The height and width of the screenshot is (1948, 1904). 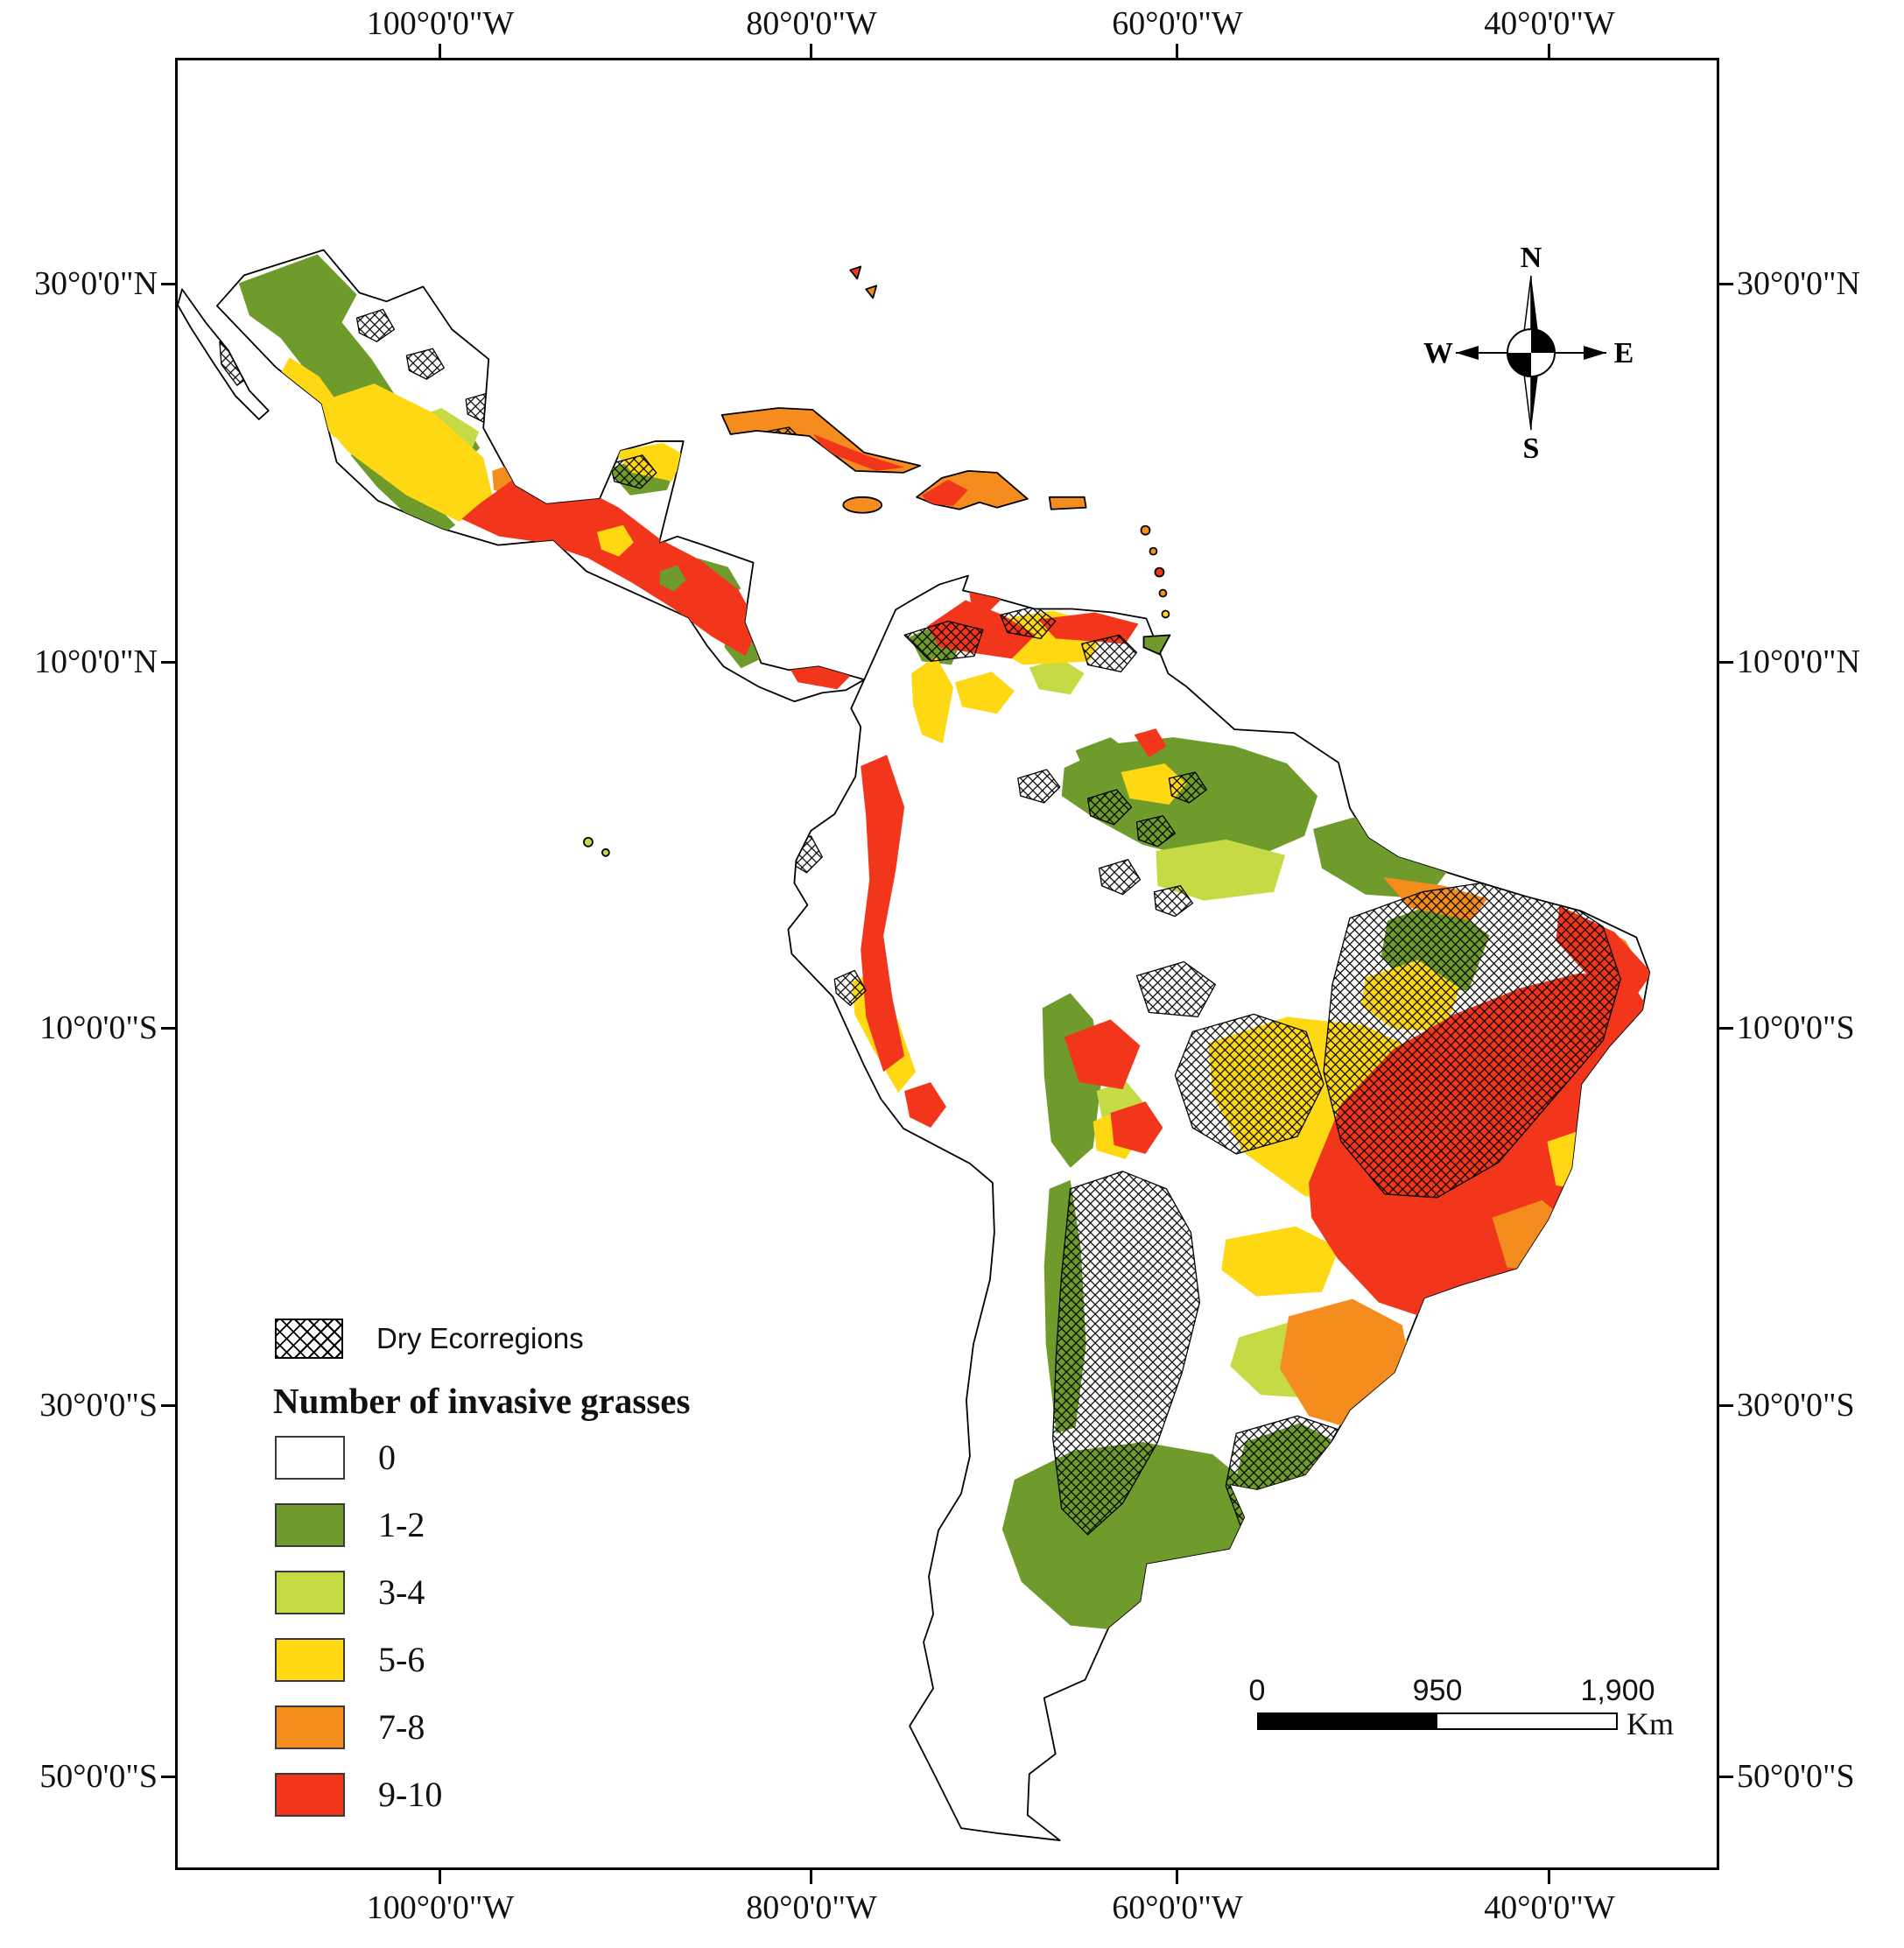 What do you see at coordinates (1798, 284) in the screenshot?
I see `lat-label-right-0: 30°0'0"N` at bounding box center [1798, 284].